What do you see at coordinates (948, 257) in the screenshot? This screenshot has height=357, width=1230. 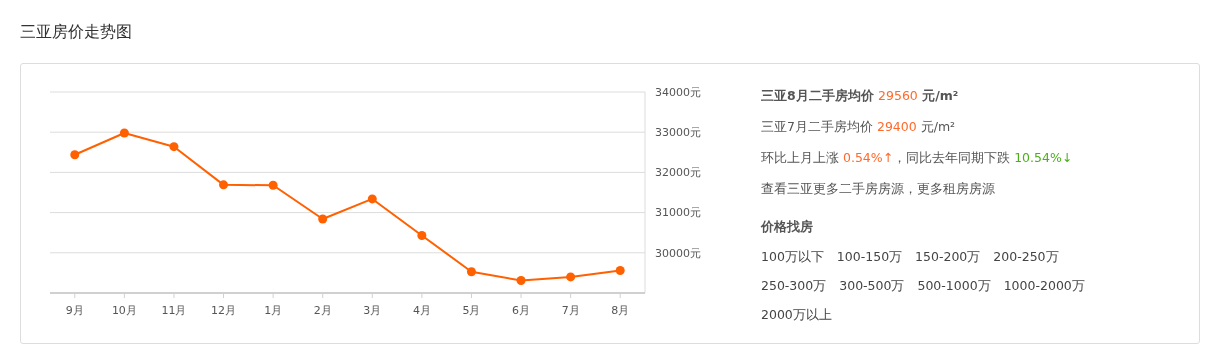 I see `text: 150-200万` at bounding box center [948, 257].